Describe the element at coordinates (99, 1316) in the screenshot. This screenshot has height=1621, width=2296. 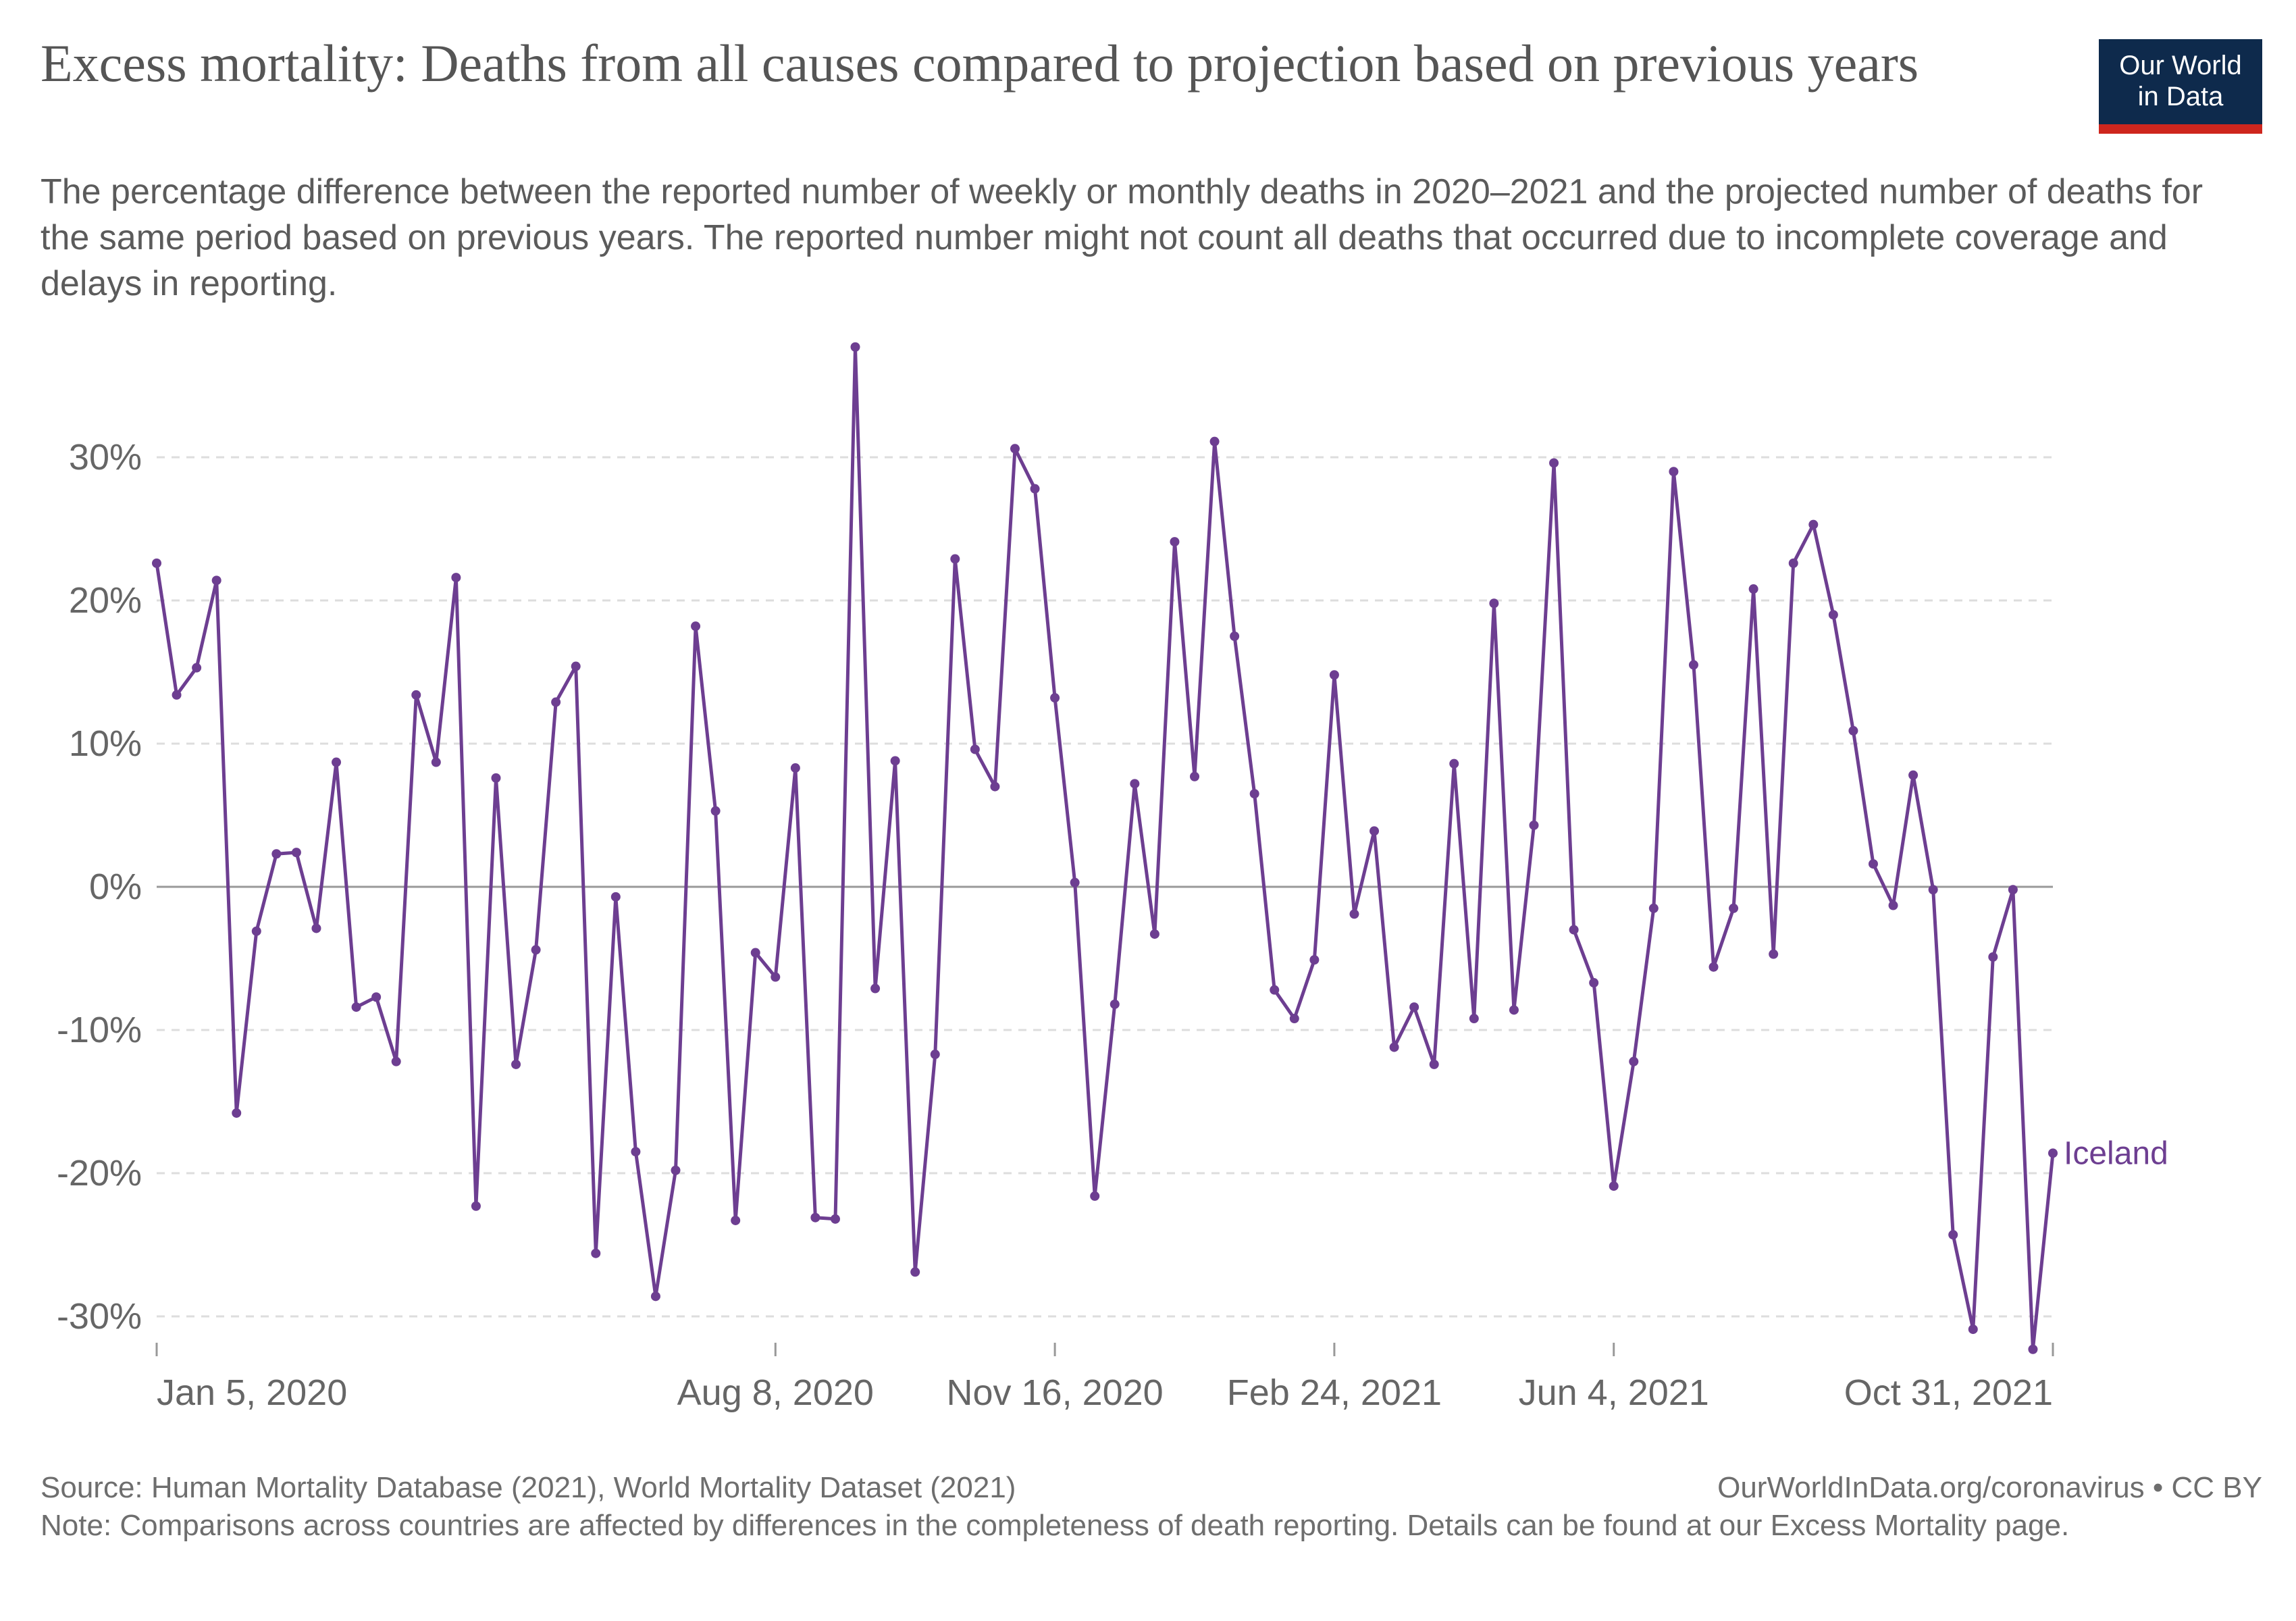
I see `y-tick-label: -30%` at that location.